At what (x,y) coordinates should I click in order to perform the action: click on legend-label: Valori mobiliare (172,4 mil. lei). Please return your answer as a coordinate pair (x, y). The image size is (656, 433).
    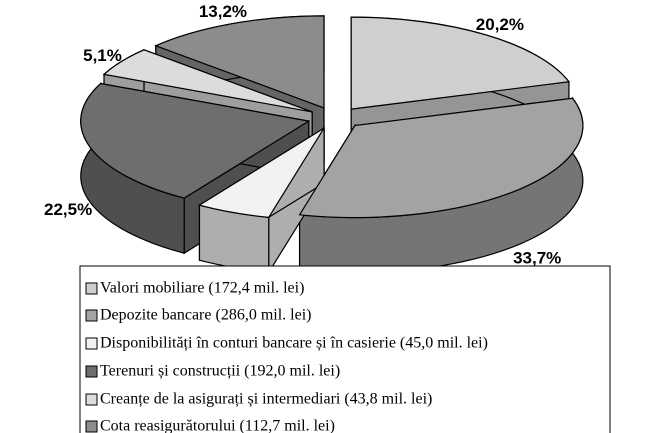
    Looking at the image, I should click on (202, 288).